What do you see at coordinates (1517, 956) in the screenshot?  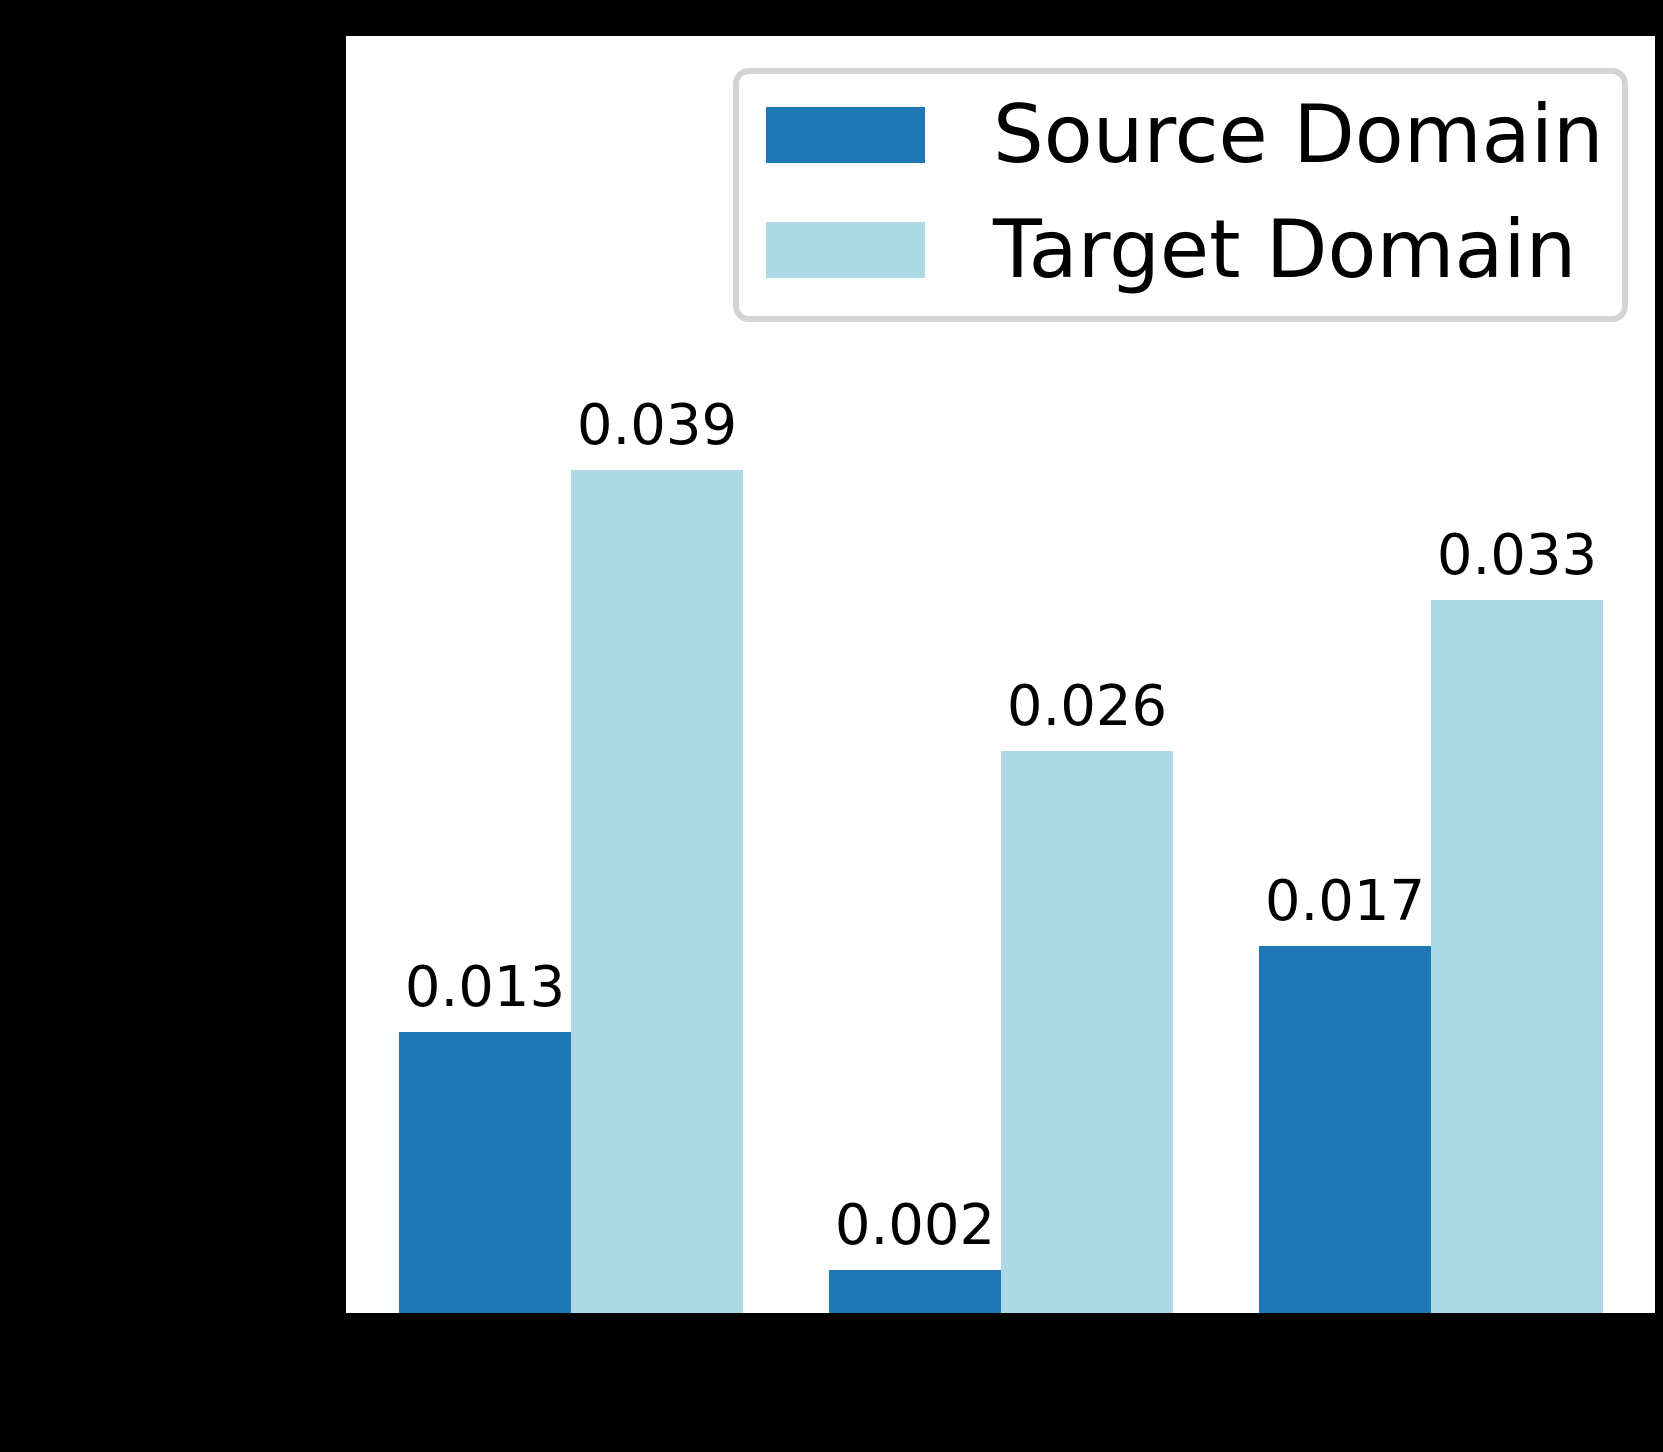 I see `bar-target-domain-group3` at bounding box center [1517, 956].